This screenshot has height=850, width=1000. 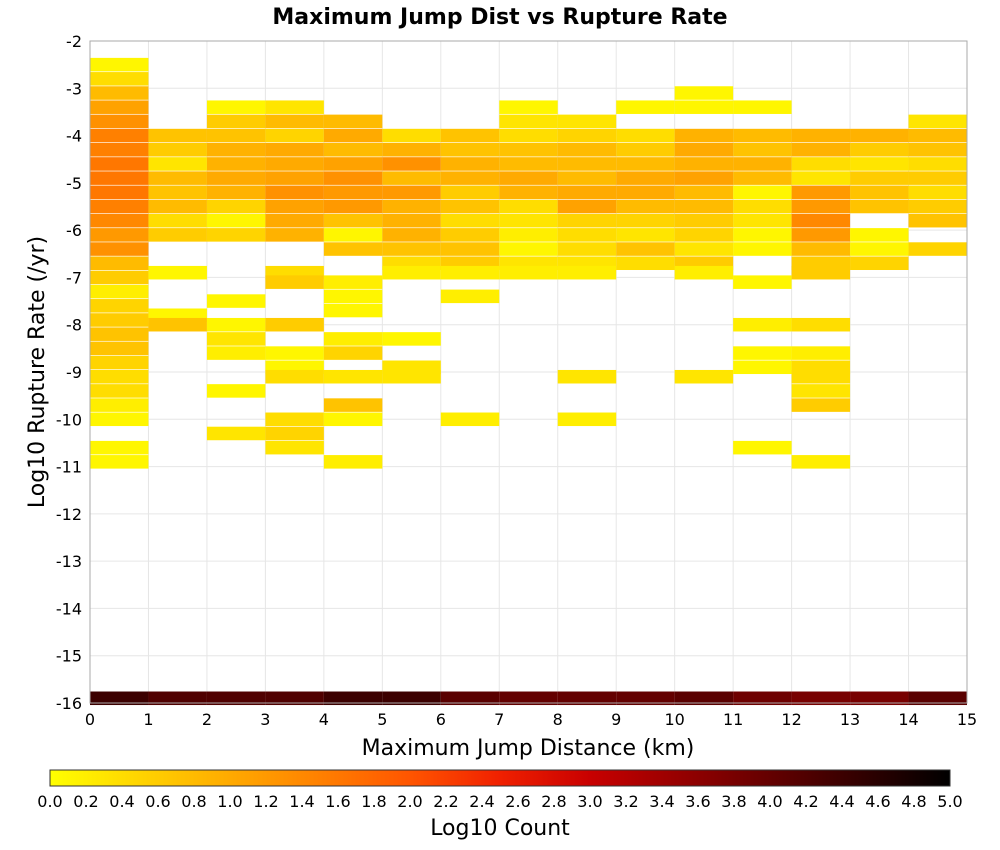 I want to click on x-tick-label: 15, so click(x=967, y=719).